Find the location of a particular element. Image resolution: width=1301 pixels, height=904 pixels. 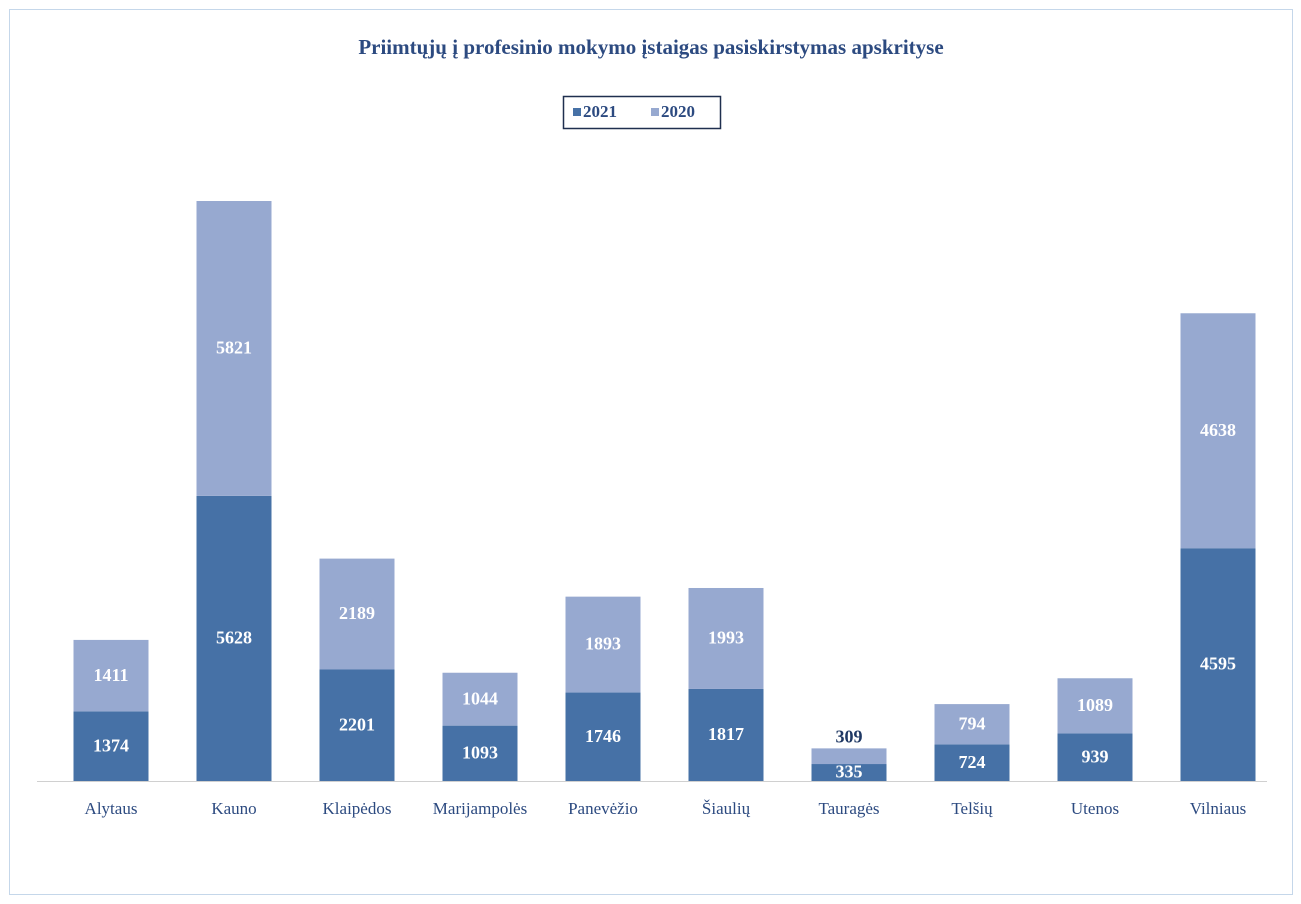

data-label: 335 is located at coordinates (849, 772).